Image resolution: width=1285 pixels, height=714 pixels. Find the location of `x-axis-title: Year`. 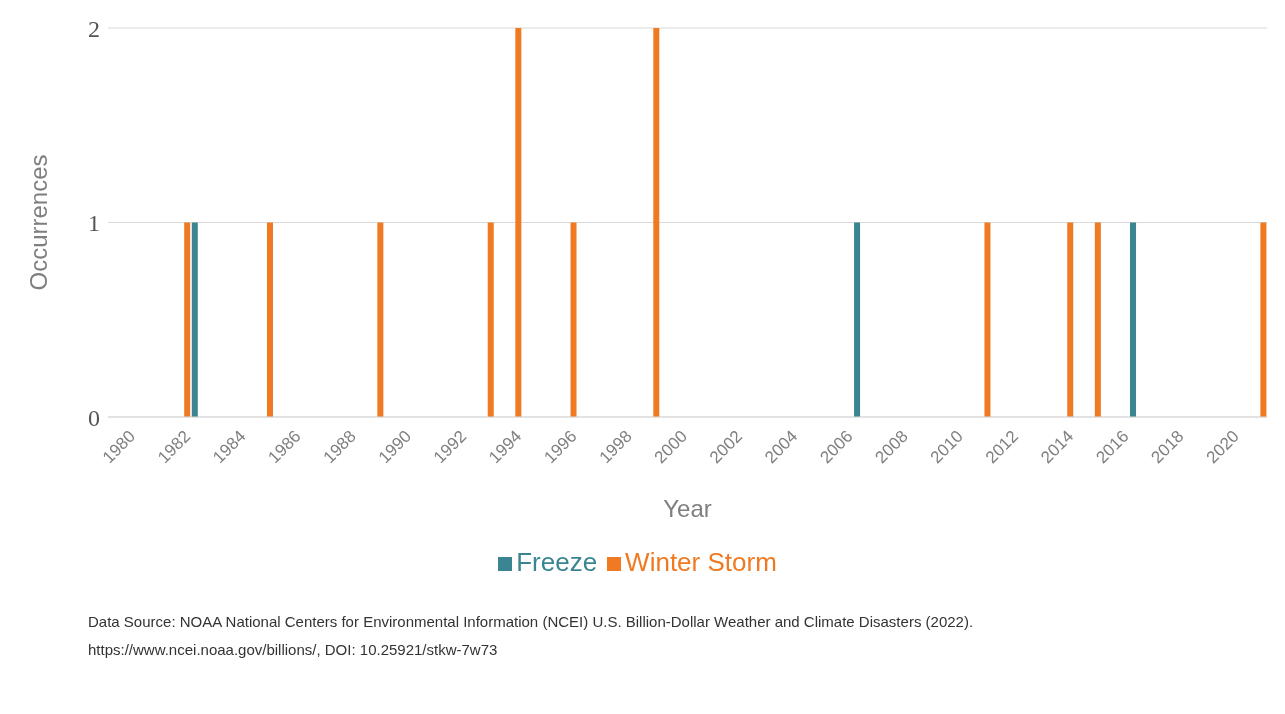

x-axis-title: Year is located at coordinates (687, 508).